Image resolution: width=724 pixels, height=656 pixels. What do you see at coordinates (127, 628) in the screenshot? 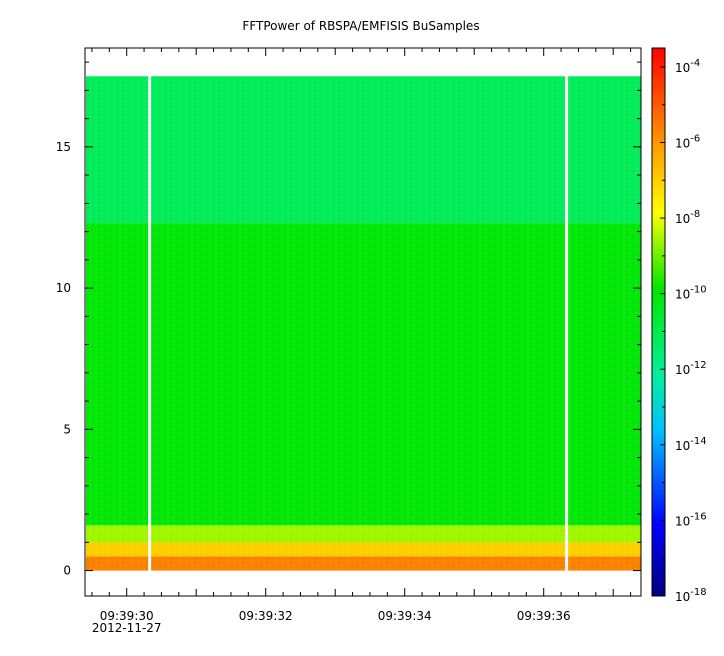
I see `x-tick-date: 2012-11-27` at bounding box center [127, 628].